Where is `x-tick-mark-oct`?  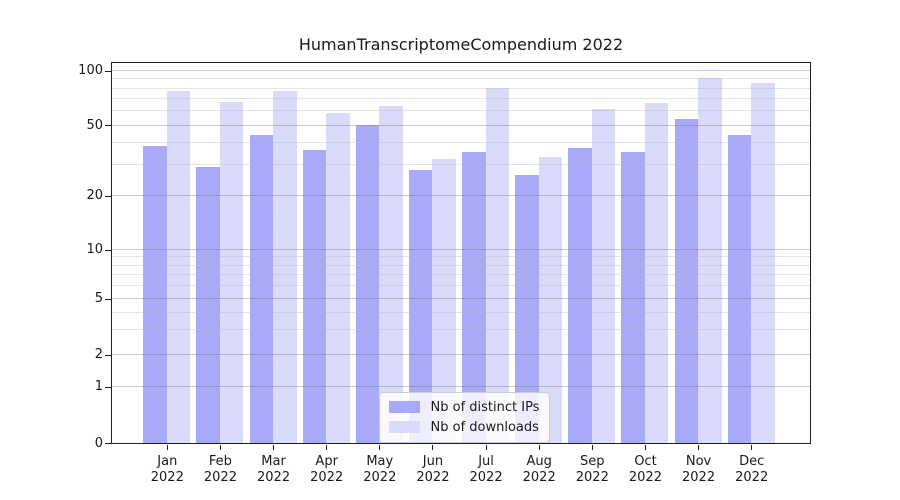
x-tick-mark-oct is located at coordinates (645, 447).